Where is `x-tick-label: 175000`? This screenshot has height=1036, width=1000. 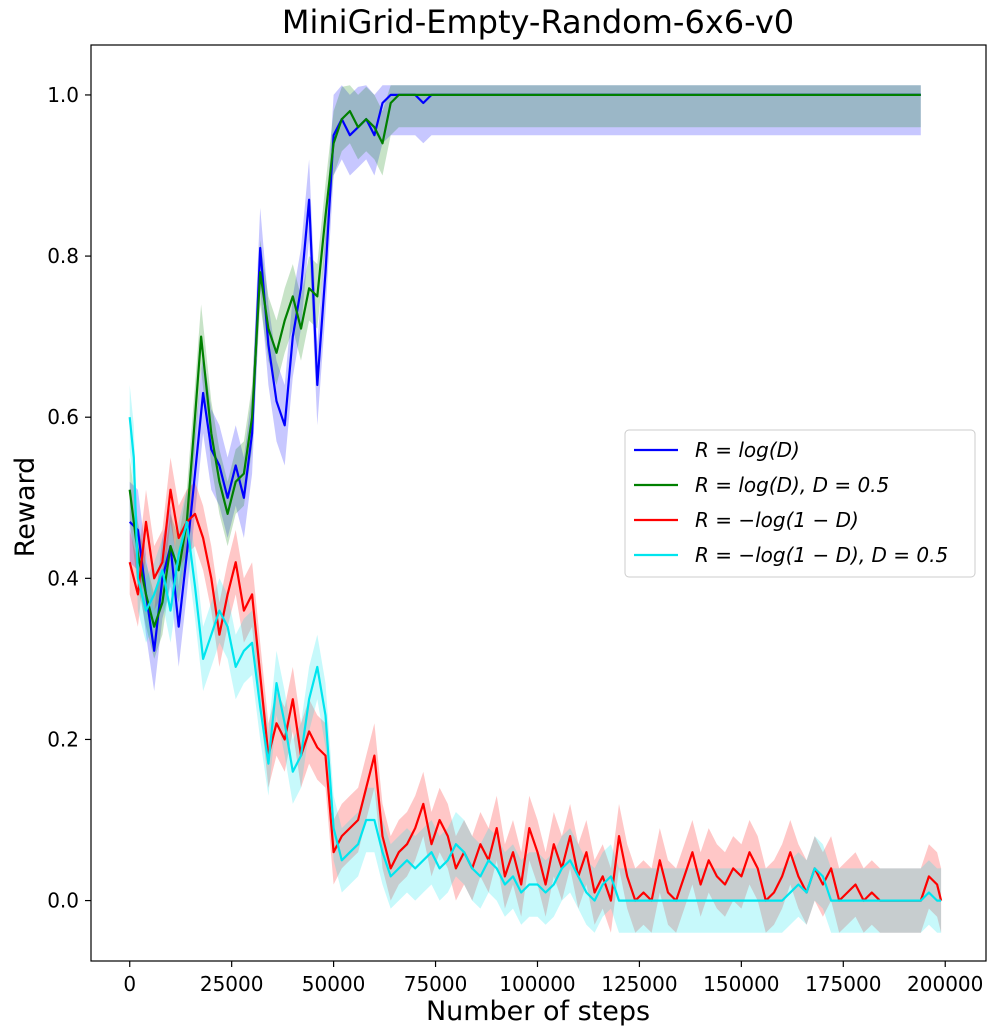
x-tick-label: 175000 is located at coordinates (843, 984).